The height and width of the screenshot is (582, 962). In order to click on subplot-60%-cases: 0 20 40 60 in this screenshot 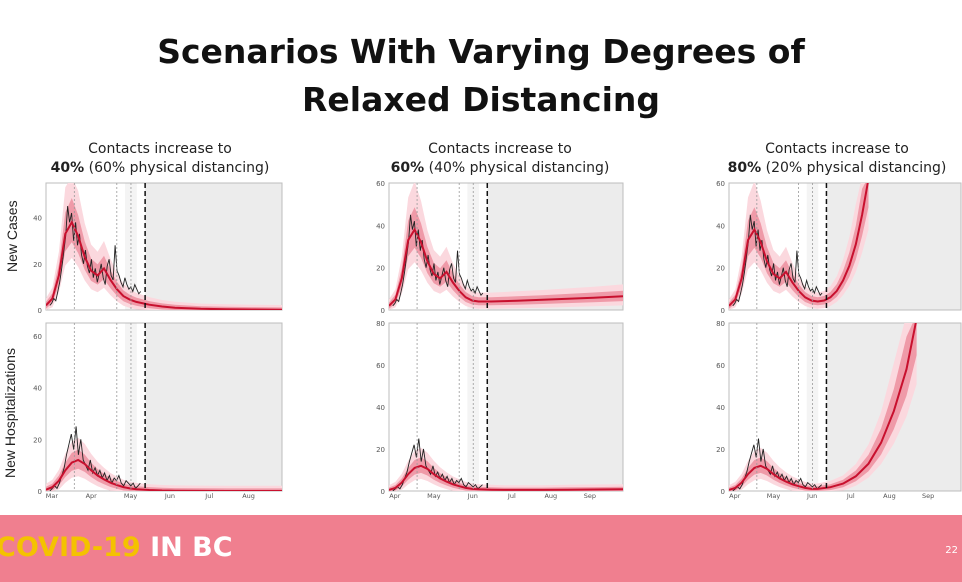, I will do `click(500, 247)`.